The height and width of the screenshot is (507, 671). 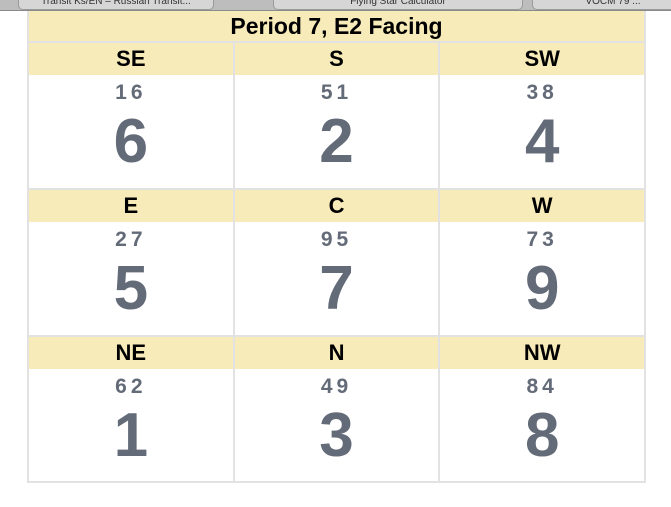 I want to click on palace-cell: W 73 9, so click(x=542, y=263).